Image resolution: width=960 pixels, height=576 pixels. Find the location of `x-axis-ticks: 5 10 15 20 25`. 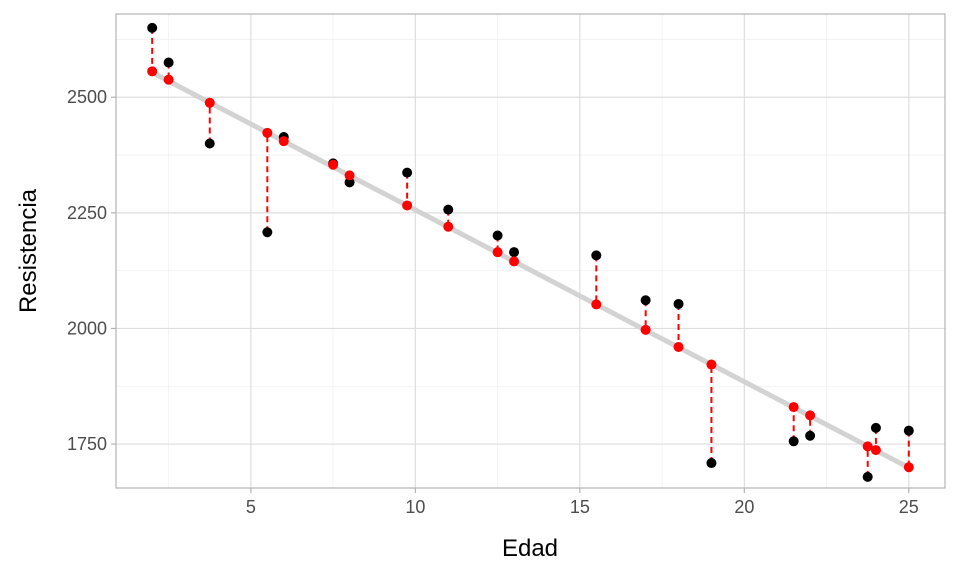

x-axis-ticks: 5 10 15 20 25 is located at coordinates (582, 502).